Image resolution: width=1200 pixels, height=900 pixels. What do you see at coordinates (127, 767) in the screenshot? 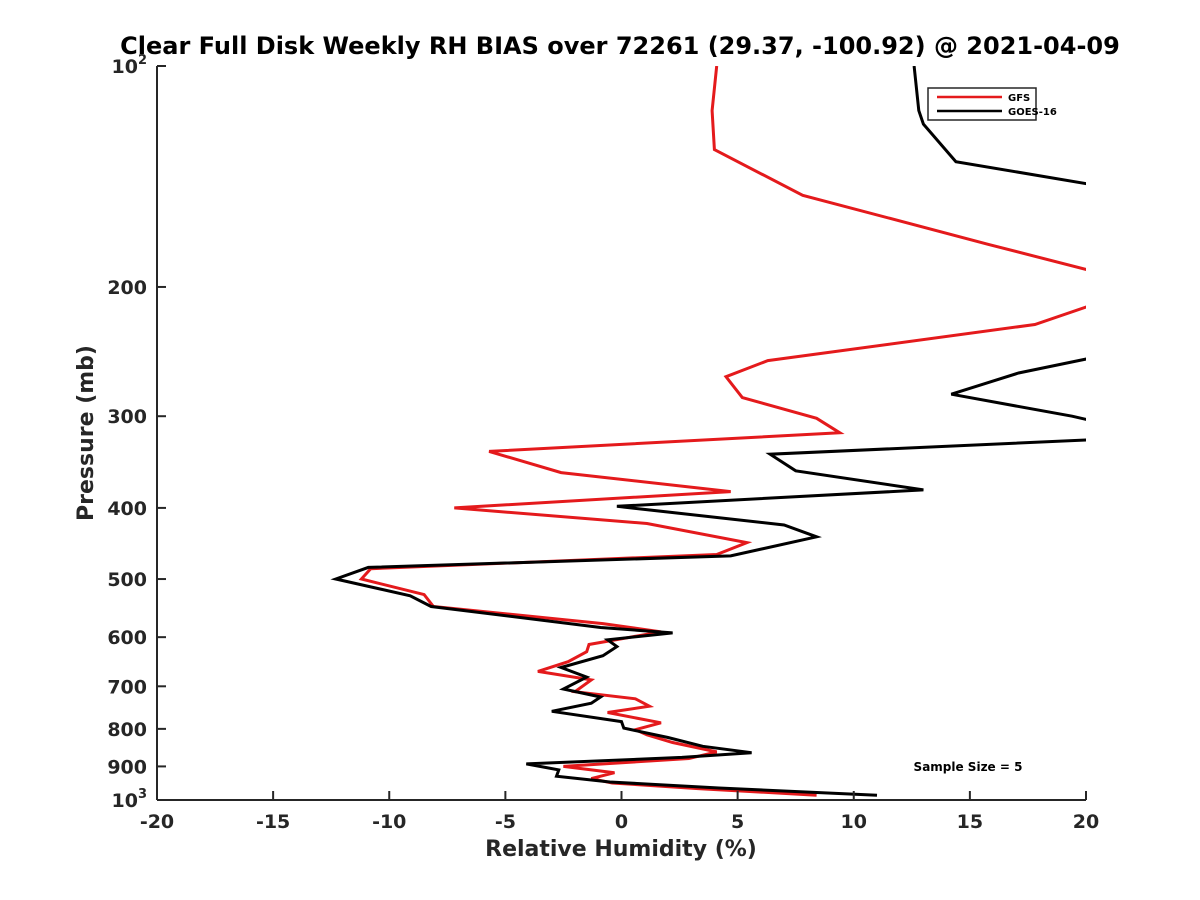
I see `y-tick-label: 900` at bounding box center [127, 767].